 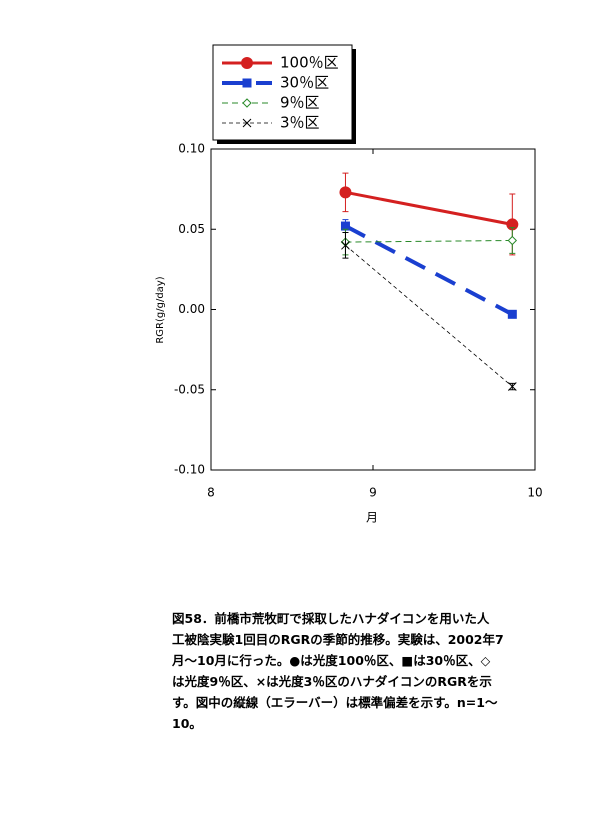 What do you see at coordinates (335, 702) in the screenshot?
I see `caption-line: す。図中の縦線（エラーバー）は標準偏差を示す。n=1～` at bounding box center [335, 702].